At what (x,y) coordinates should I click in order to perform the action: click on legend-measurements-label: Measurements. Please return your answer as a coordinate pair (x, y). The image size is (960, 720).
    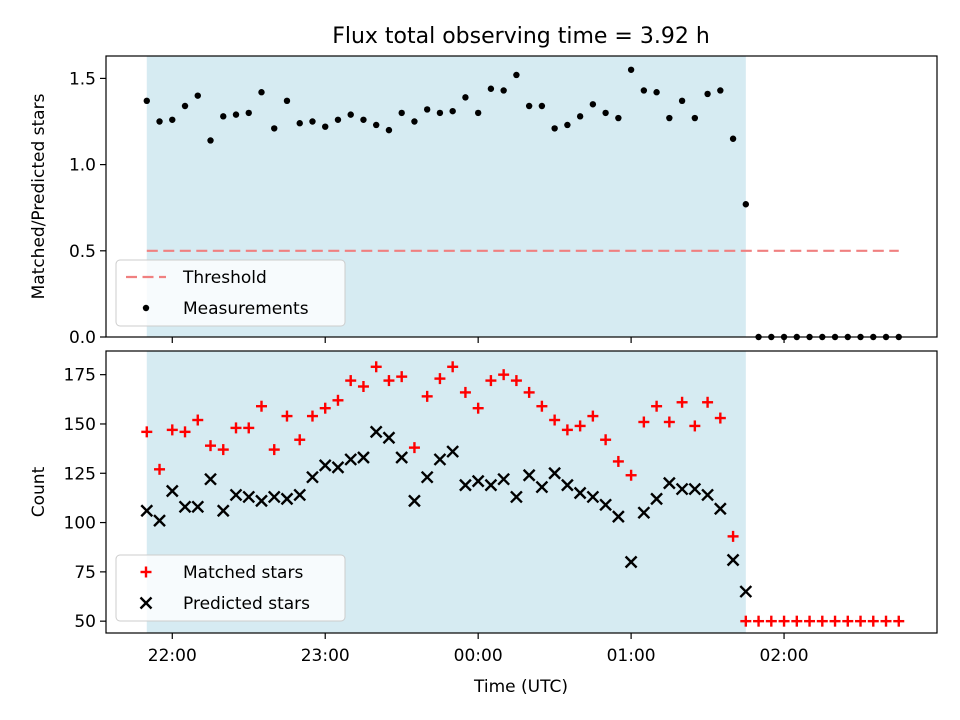
    Looking at the image, I should click on (246, 309).